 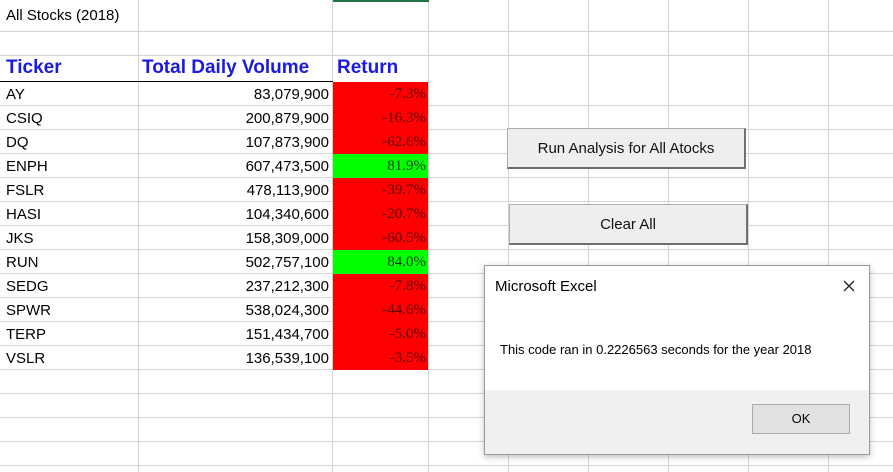 What do you see at coordinates (287, 358) in the screenshot?
I see `volume-cell: 136,539,100` at bounding box center [287, 358].